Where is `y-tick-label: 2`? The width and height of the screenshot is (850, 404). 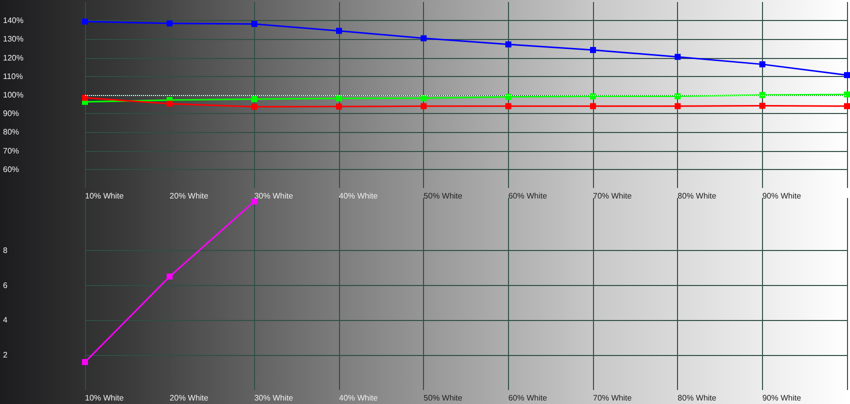 y-tick-label: 2 is located at coordinates (5, 355).